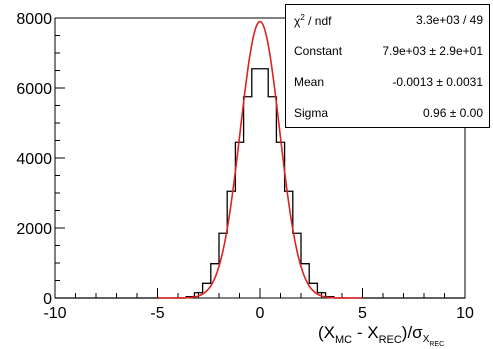 The image size is (493, 349). What do you see at coordinates (362, 313) in the screenshot?
I see `x-tick-label: 5` at bounding box center [362, 313].